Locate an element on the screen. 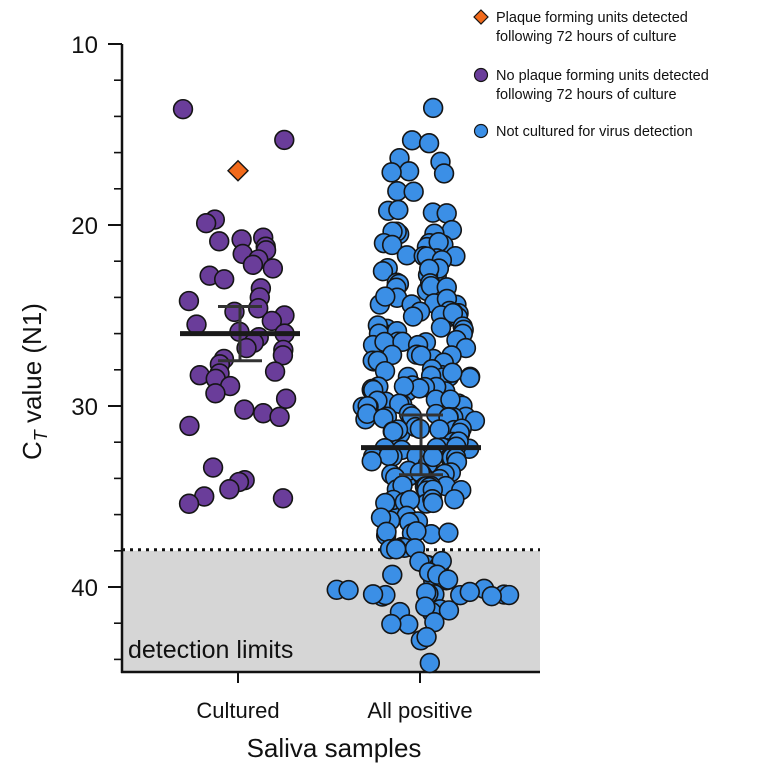 This screenshot has height=769, width=764. y-tick-label: 30 is located at coordinates (84, 407).